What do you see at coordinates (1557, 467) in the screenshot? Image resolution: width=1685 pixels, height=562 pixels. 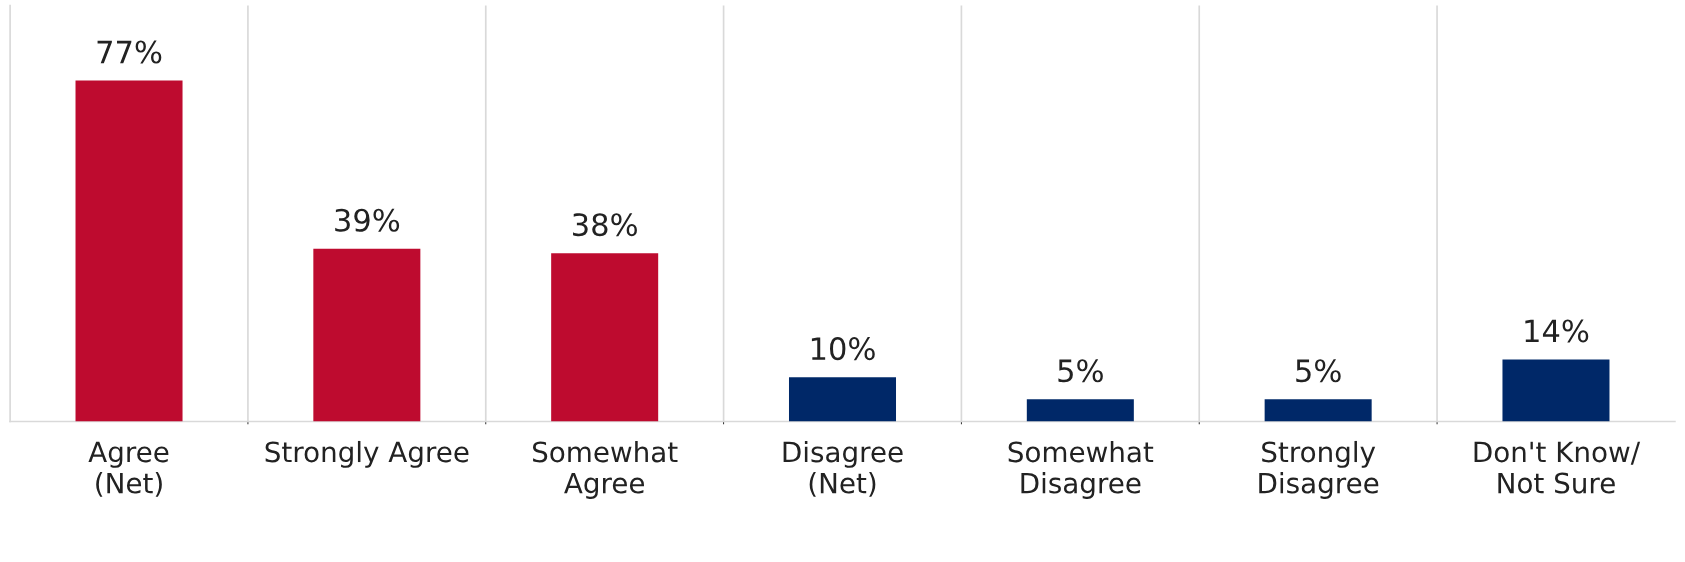 I see `x-tick-label: Don't Know/ Not Sure` at bounding box center [1557, 467].